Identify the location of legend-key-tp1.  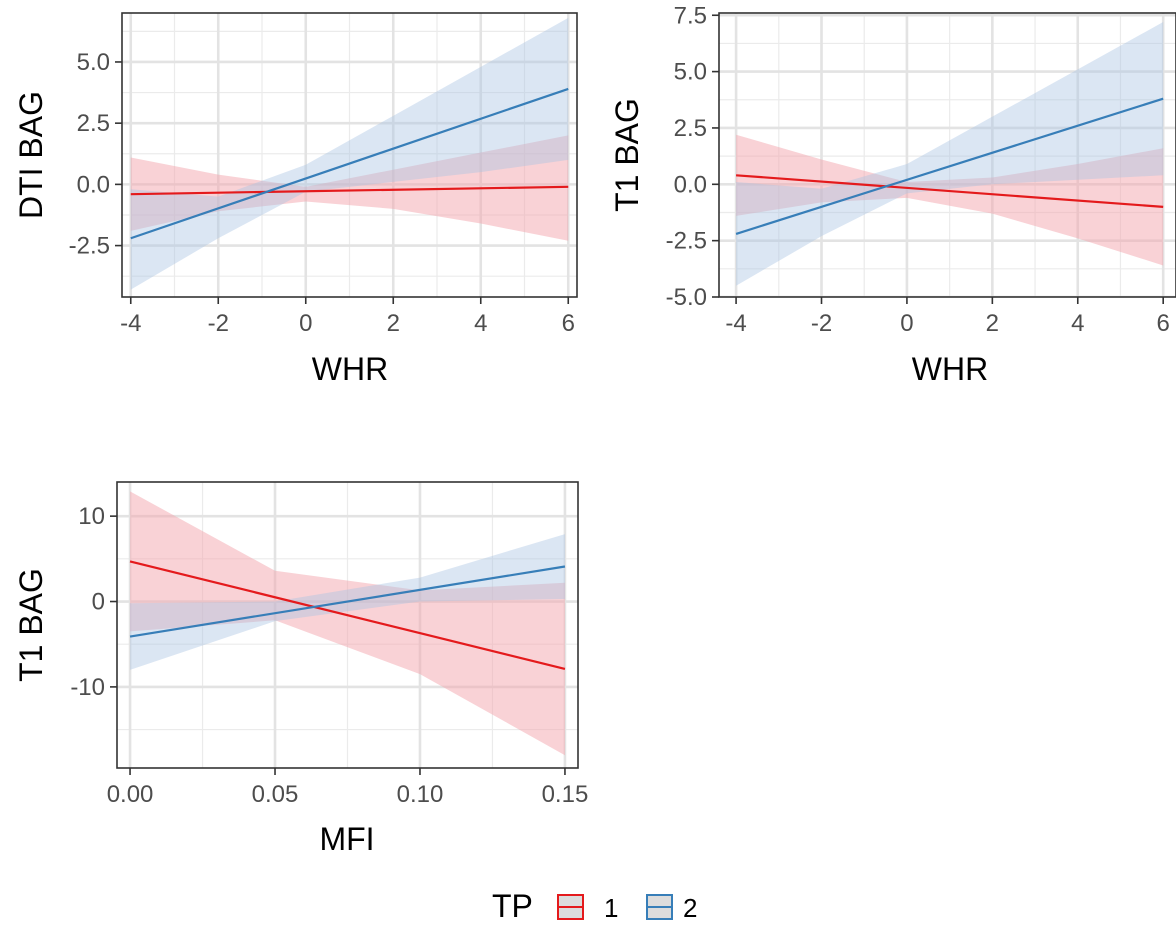
(570, 907).